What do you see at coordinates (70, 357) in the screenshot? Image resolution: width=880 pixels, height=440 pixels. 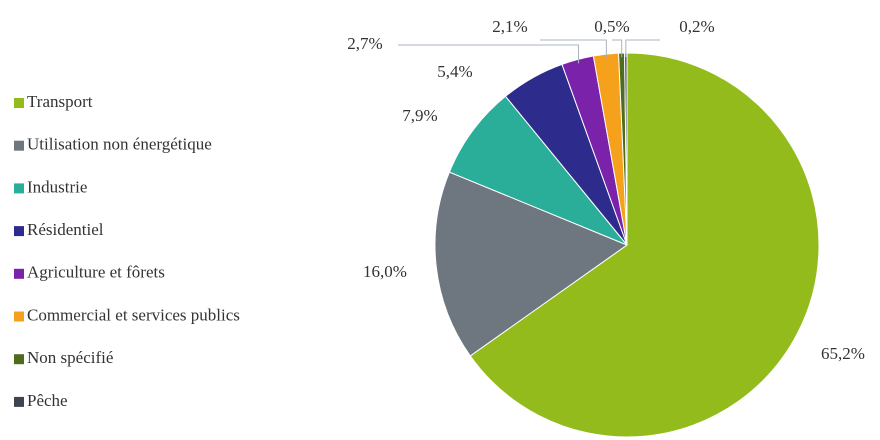 I see `legend-label: Non spécifié` at bounding box center [70, 357].